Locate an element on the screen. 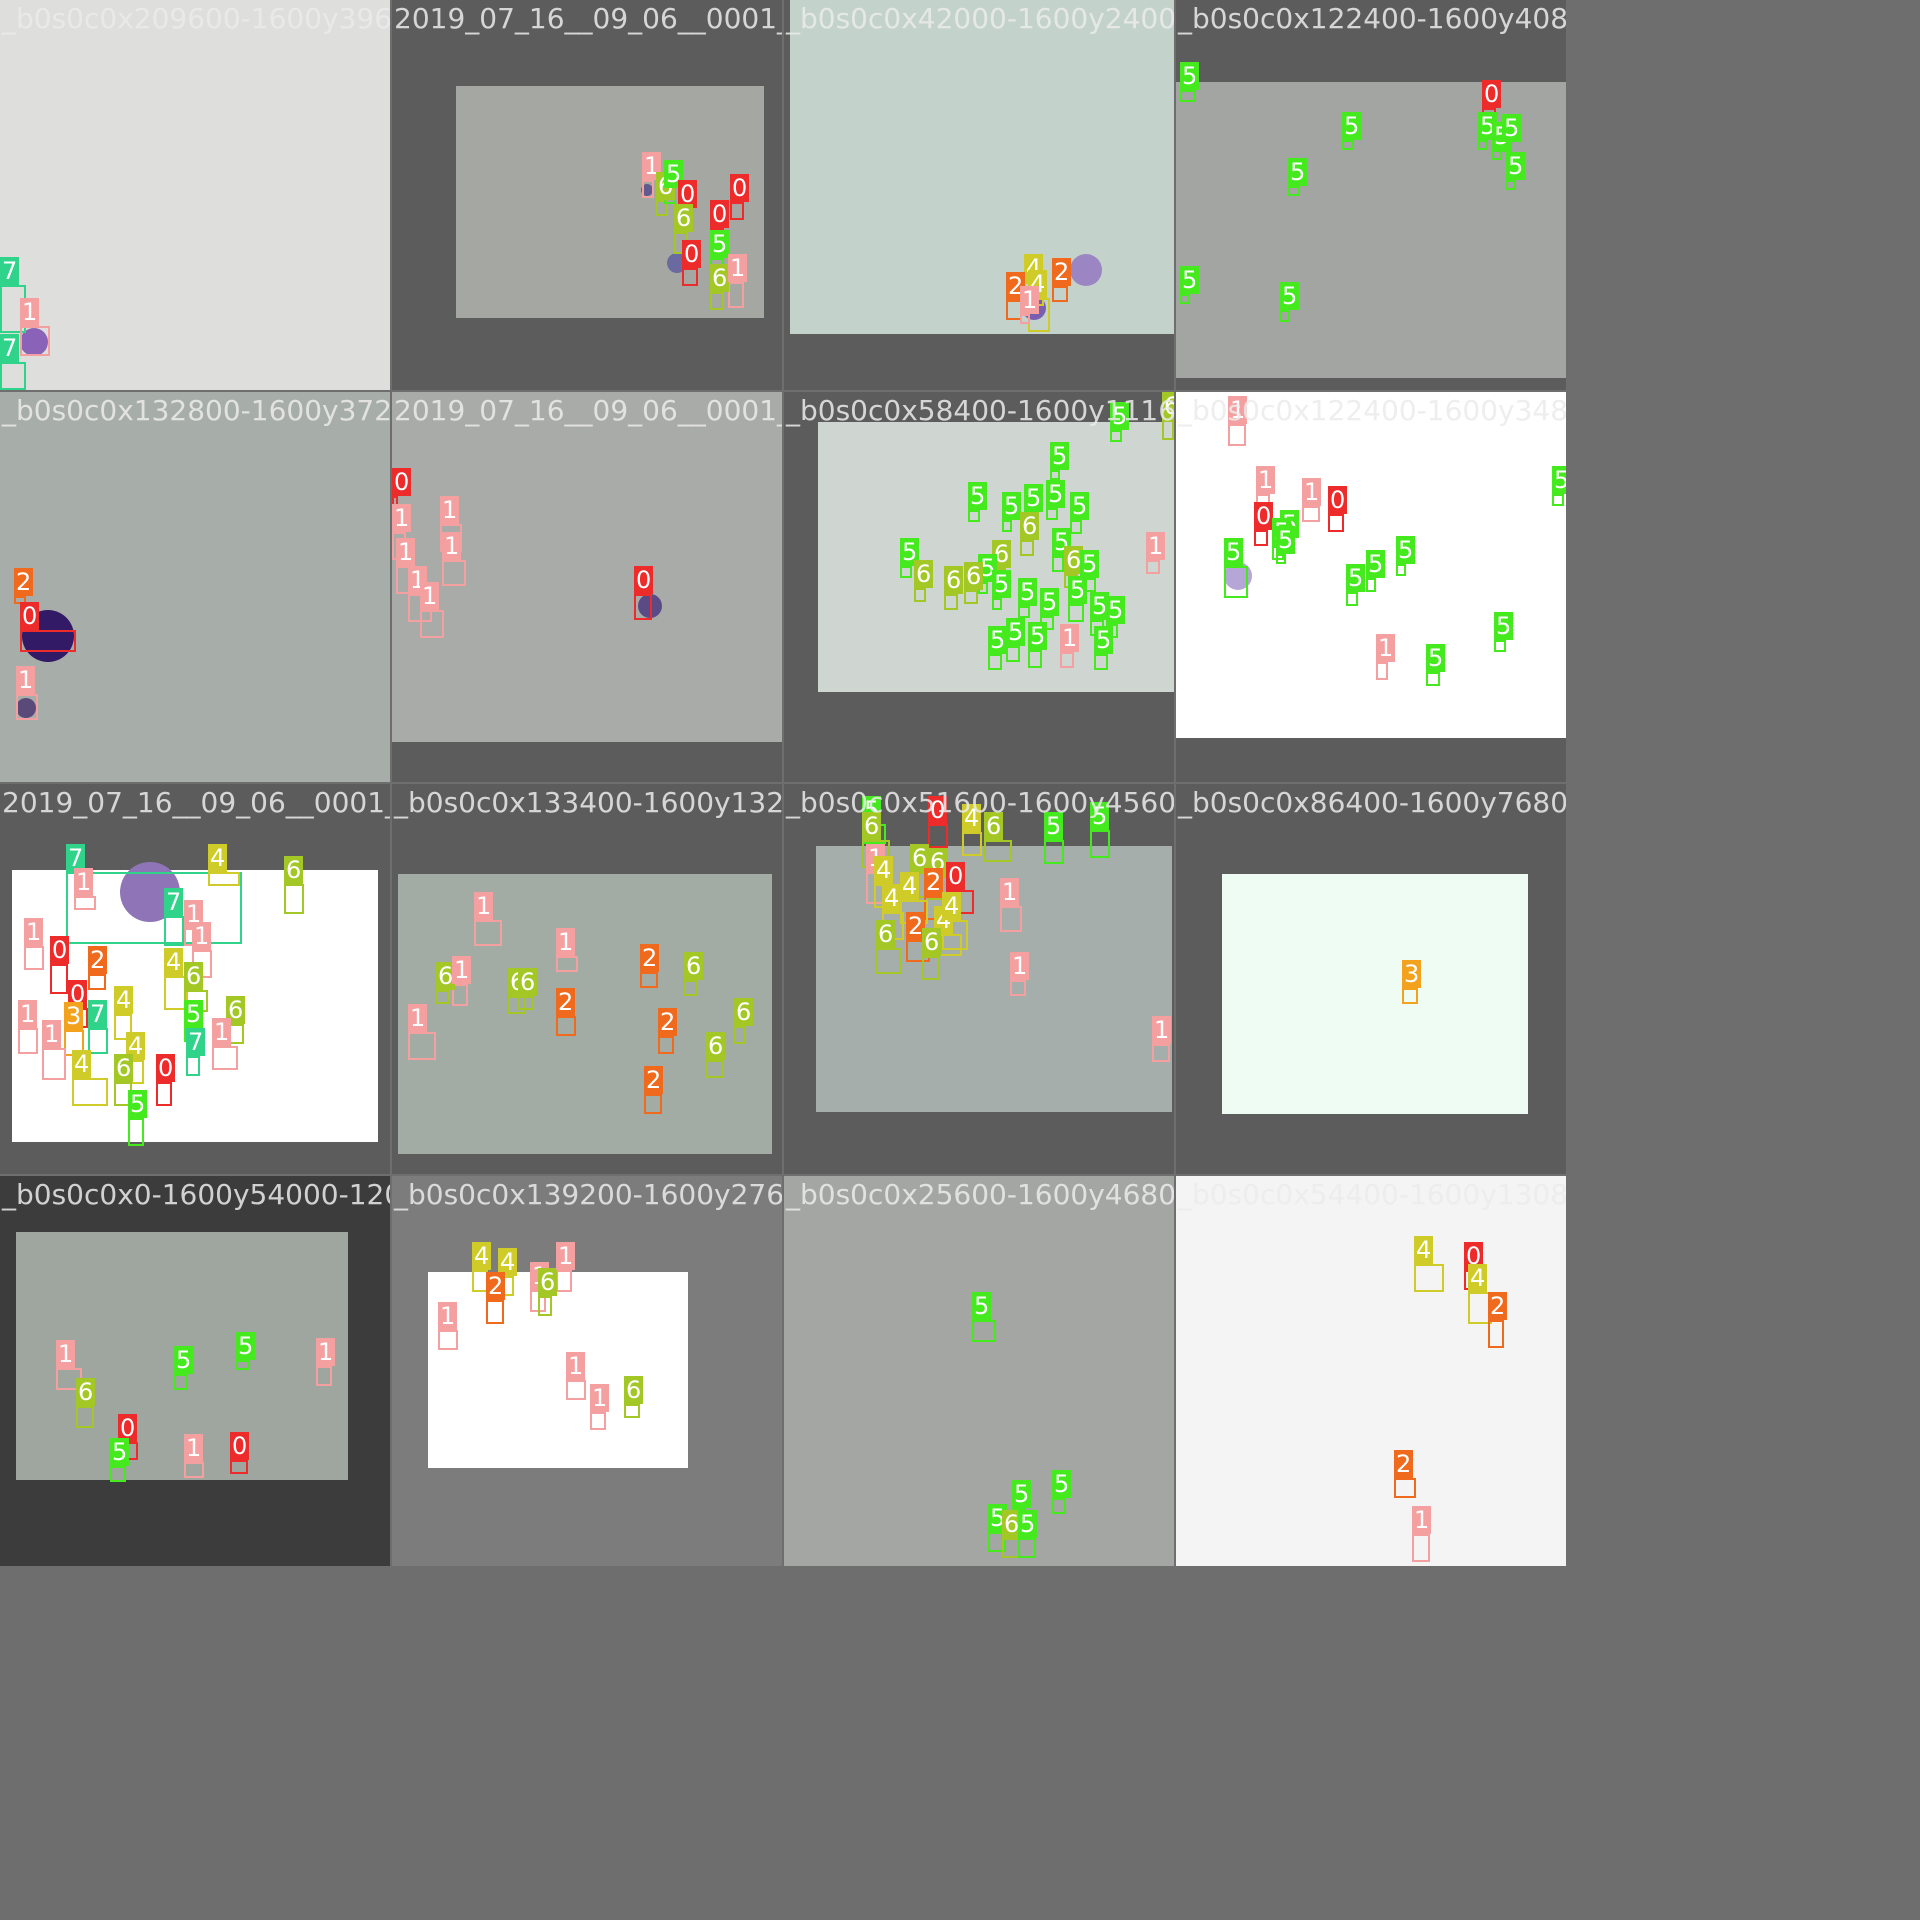  tile-filename: _b0s0c0x133400-1600y13200-1200m is located at coordinates (588, 802).